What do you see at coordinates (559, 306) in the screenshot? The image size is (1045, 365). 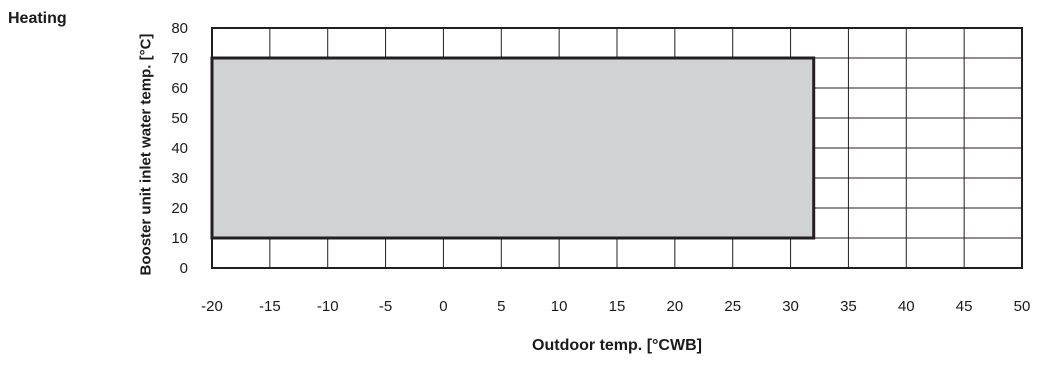 I see `x-tick-label: 10` at bounding box center [559, 306].